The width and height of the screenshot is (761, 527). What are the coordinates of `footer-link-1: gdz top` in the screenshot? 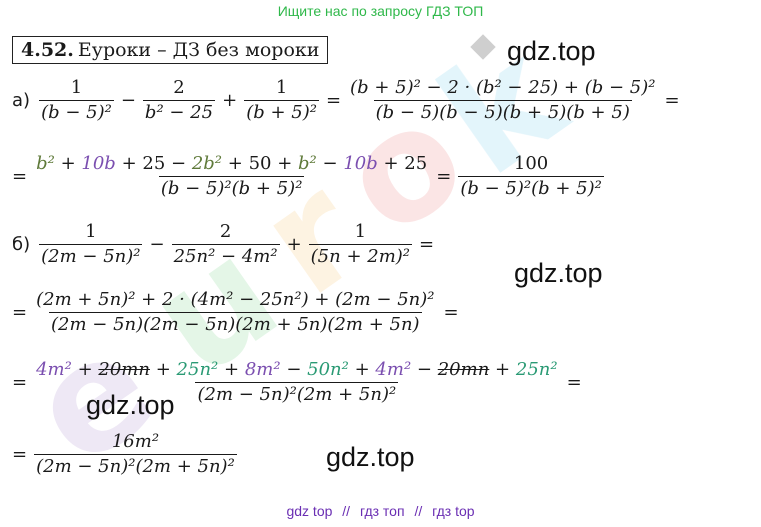 It's located at (309, 511).